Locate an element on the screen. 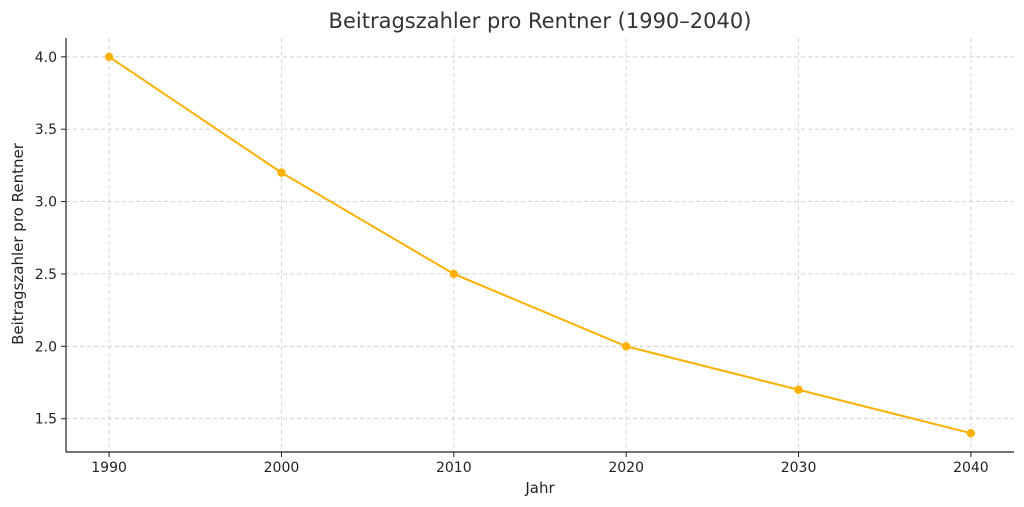 The image size is (1024, 507). x-tick-label: 2000 is located at coordinates (282, 468).